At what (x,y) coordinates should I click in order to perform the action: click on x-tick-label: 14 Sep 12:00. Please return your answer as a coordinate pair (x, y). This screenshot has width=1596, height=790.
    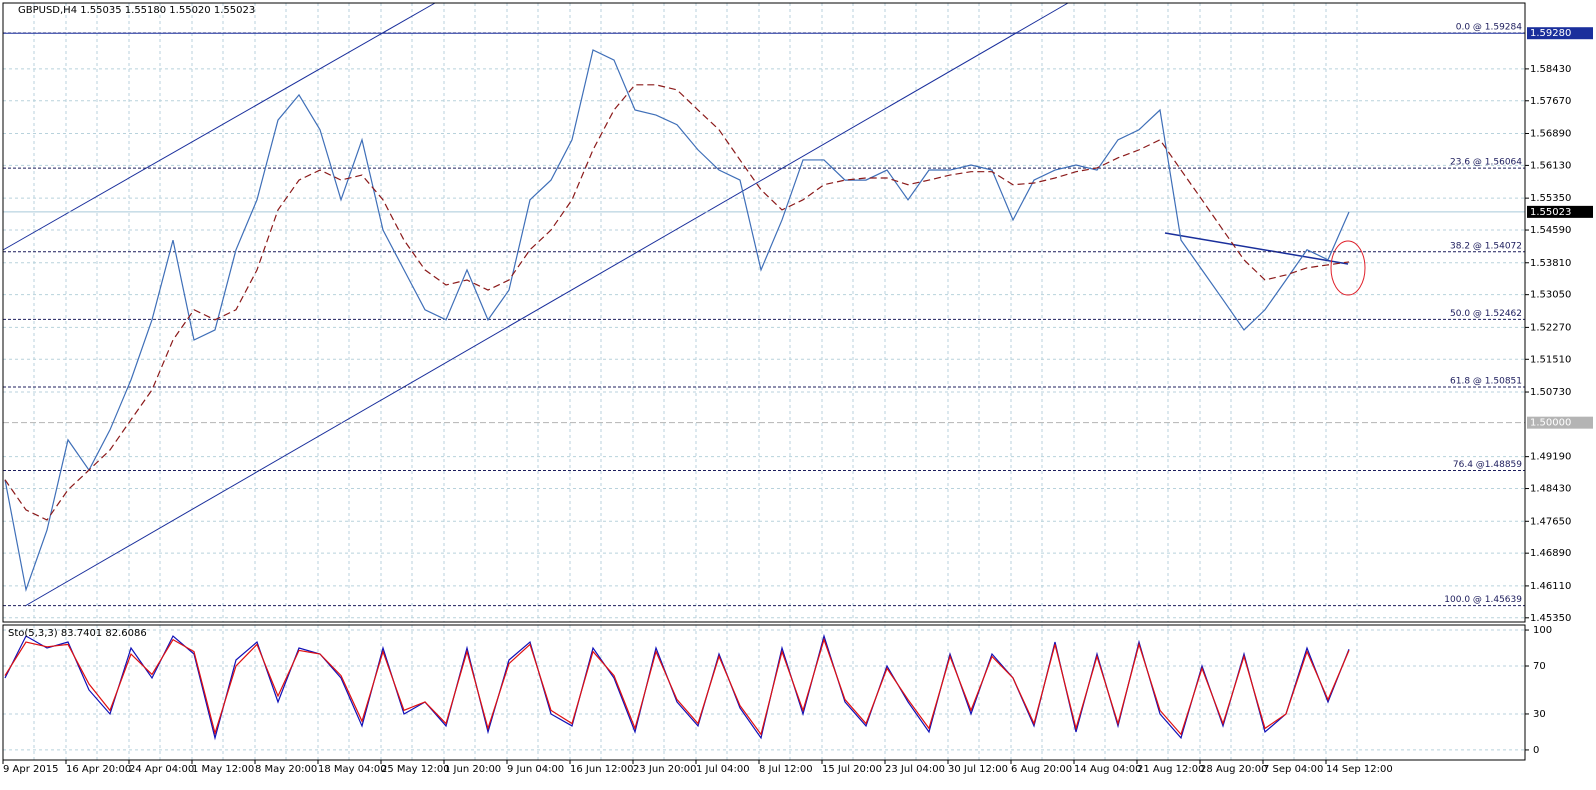
    Looking at the image, I should click on (1359, 769).